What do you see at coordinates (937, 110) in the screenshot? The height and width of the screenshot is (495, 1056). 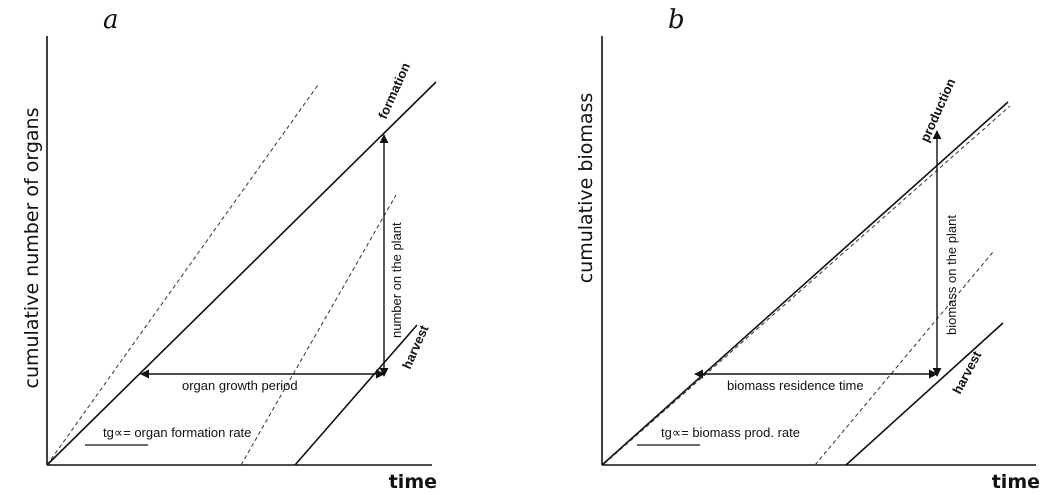 I see `panel-b-production-label: production` at bounding box center [937, 110].